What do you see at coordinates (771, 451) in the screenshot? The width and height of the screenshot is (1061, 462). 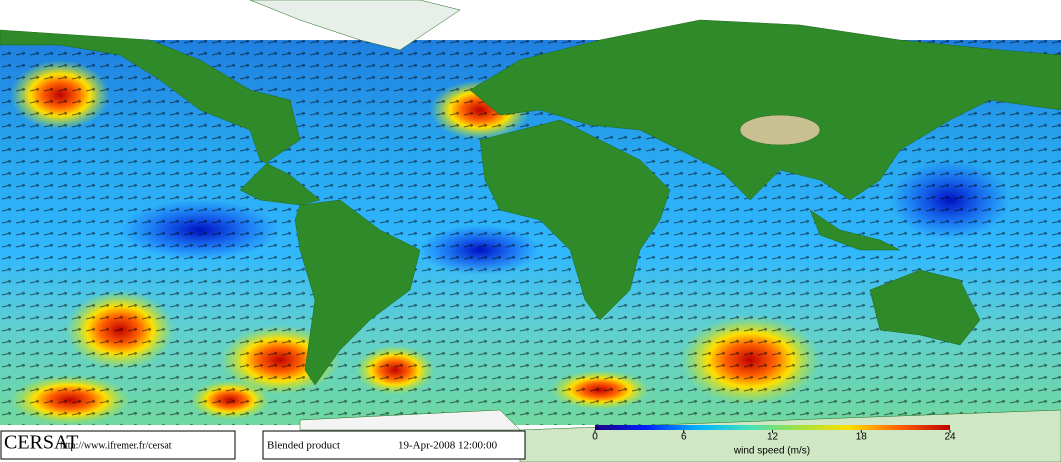 I see `colorbar-label: wind speed (m/s)` at bounding box center [771, 451].